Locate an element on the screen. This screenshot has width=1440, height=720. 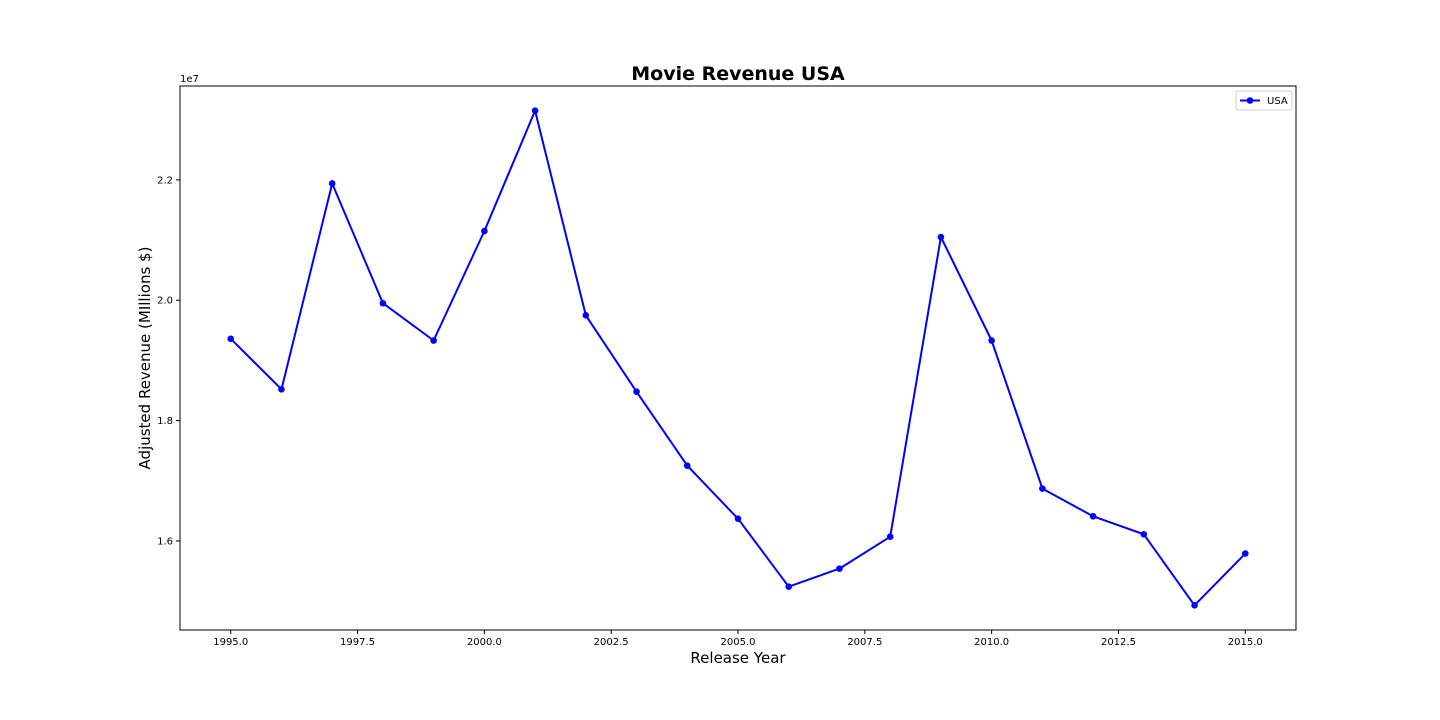
chart-title: Movie Revenue USA is located at coordinates (738, 74).